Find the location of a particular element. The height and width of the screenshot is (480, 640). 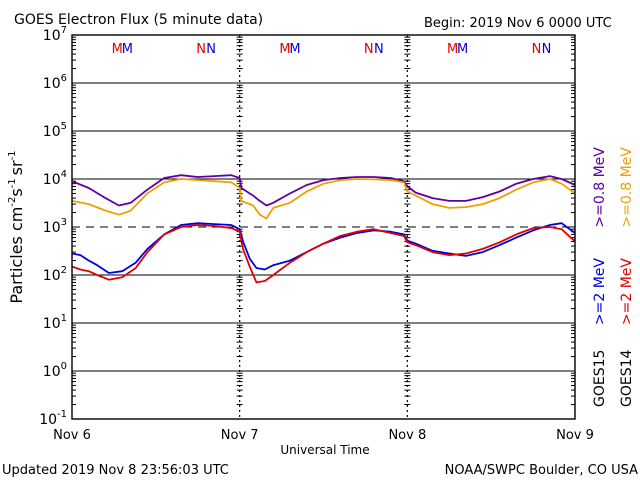

x-tick-label: Nov 8 is located at coordinates (407, 435).